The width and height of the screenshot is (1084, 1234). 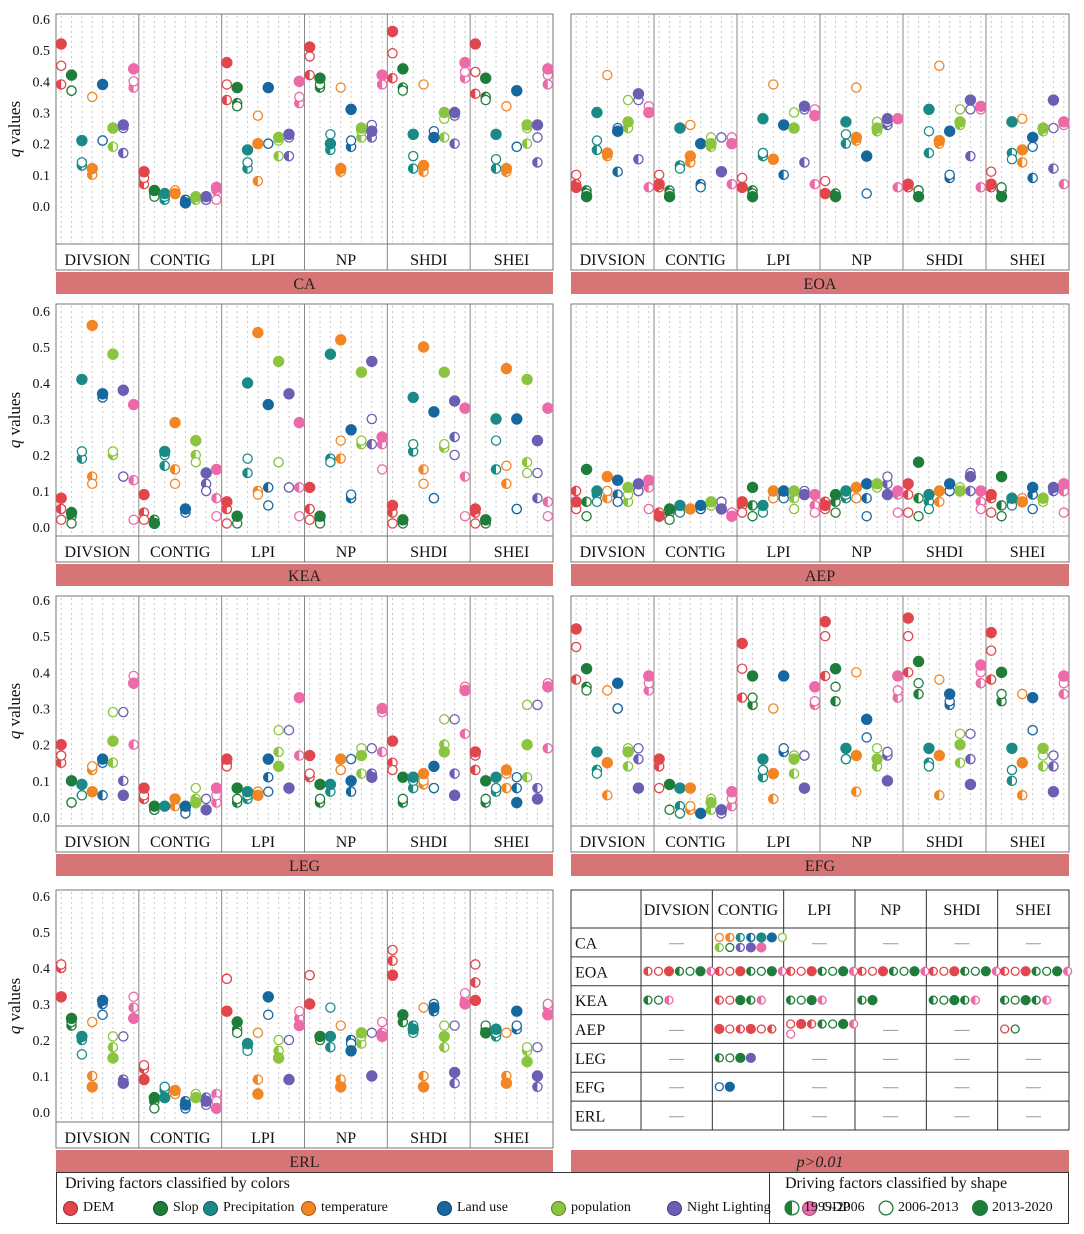 I want to click on table-col-header: CONTIG, so click(x=748, y=910).